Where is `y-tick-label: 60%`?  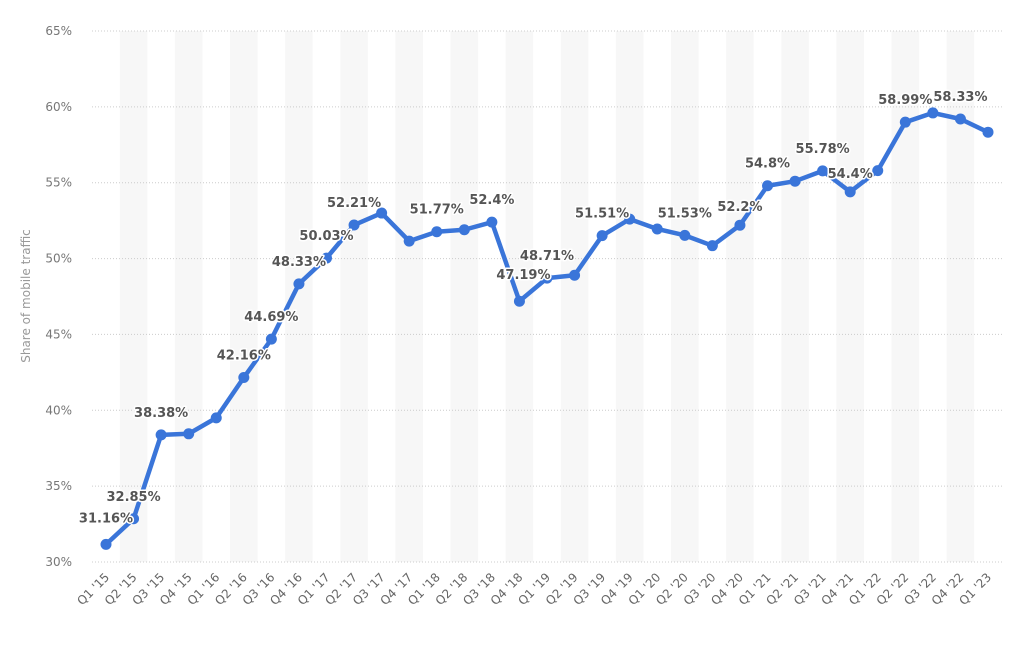
y-tick-label: 60% is located at coordinates (58, 107).